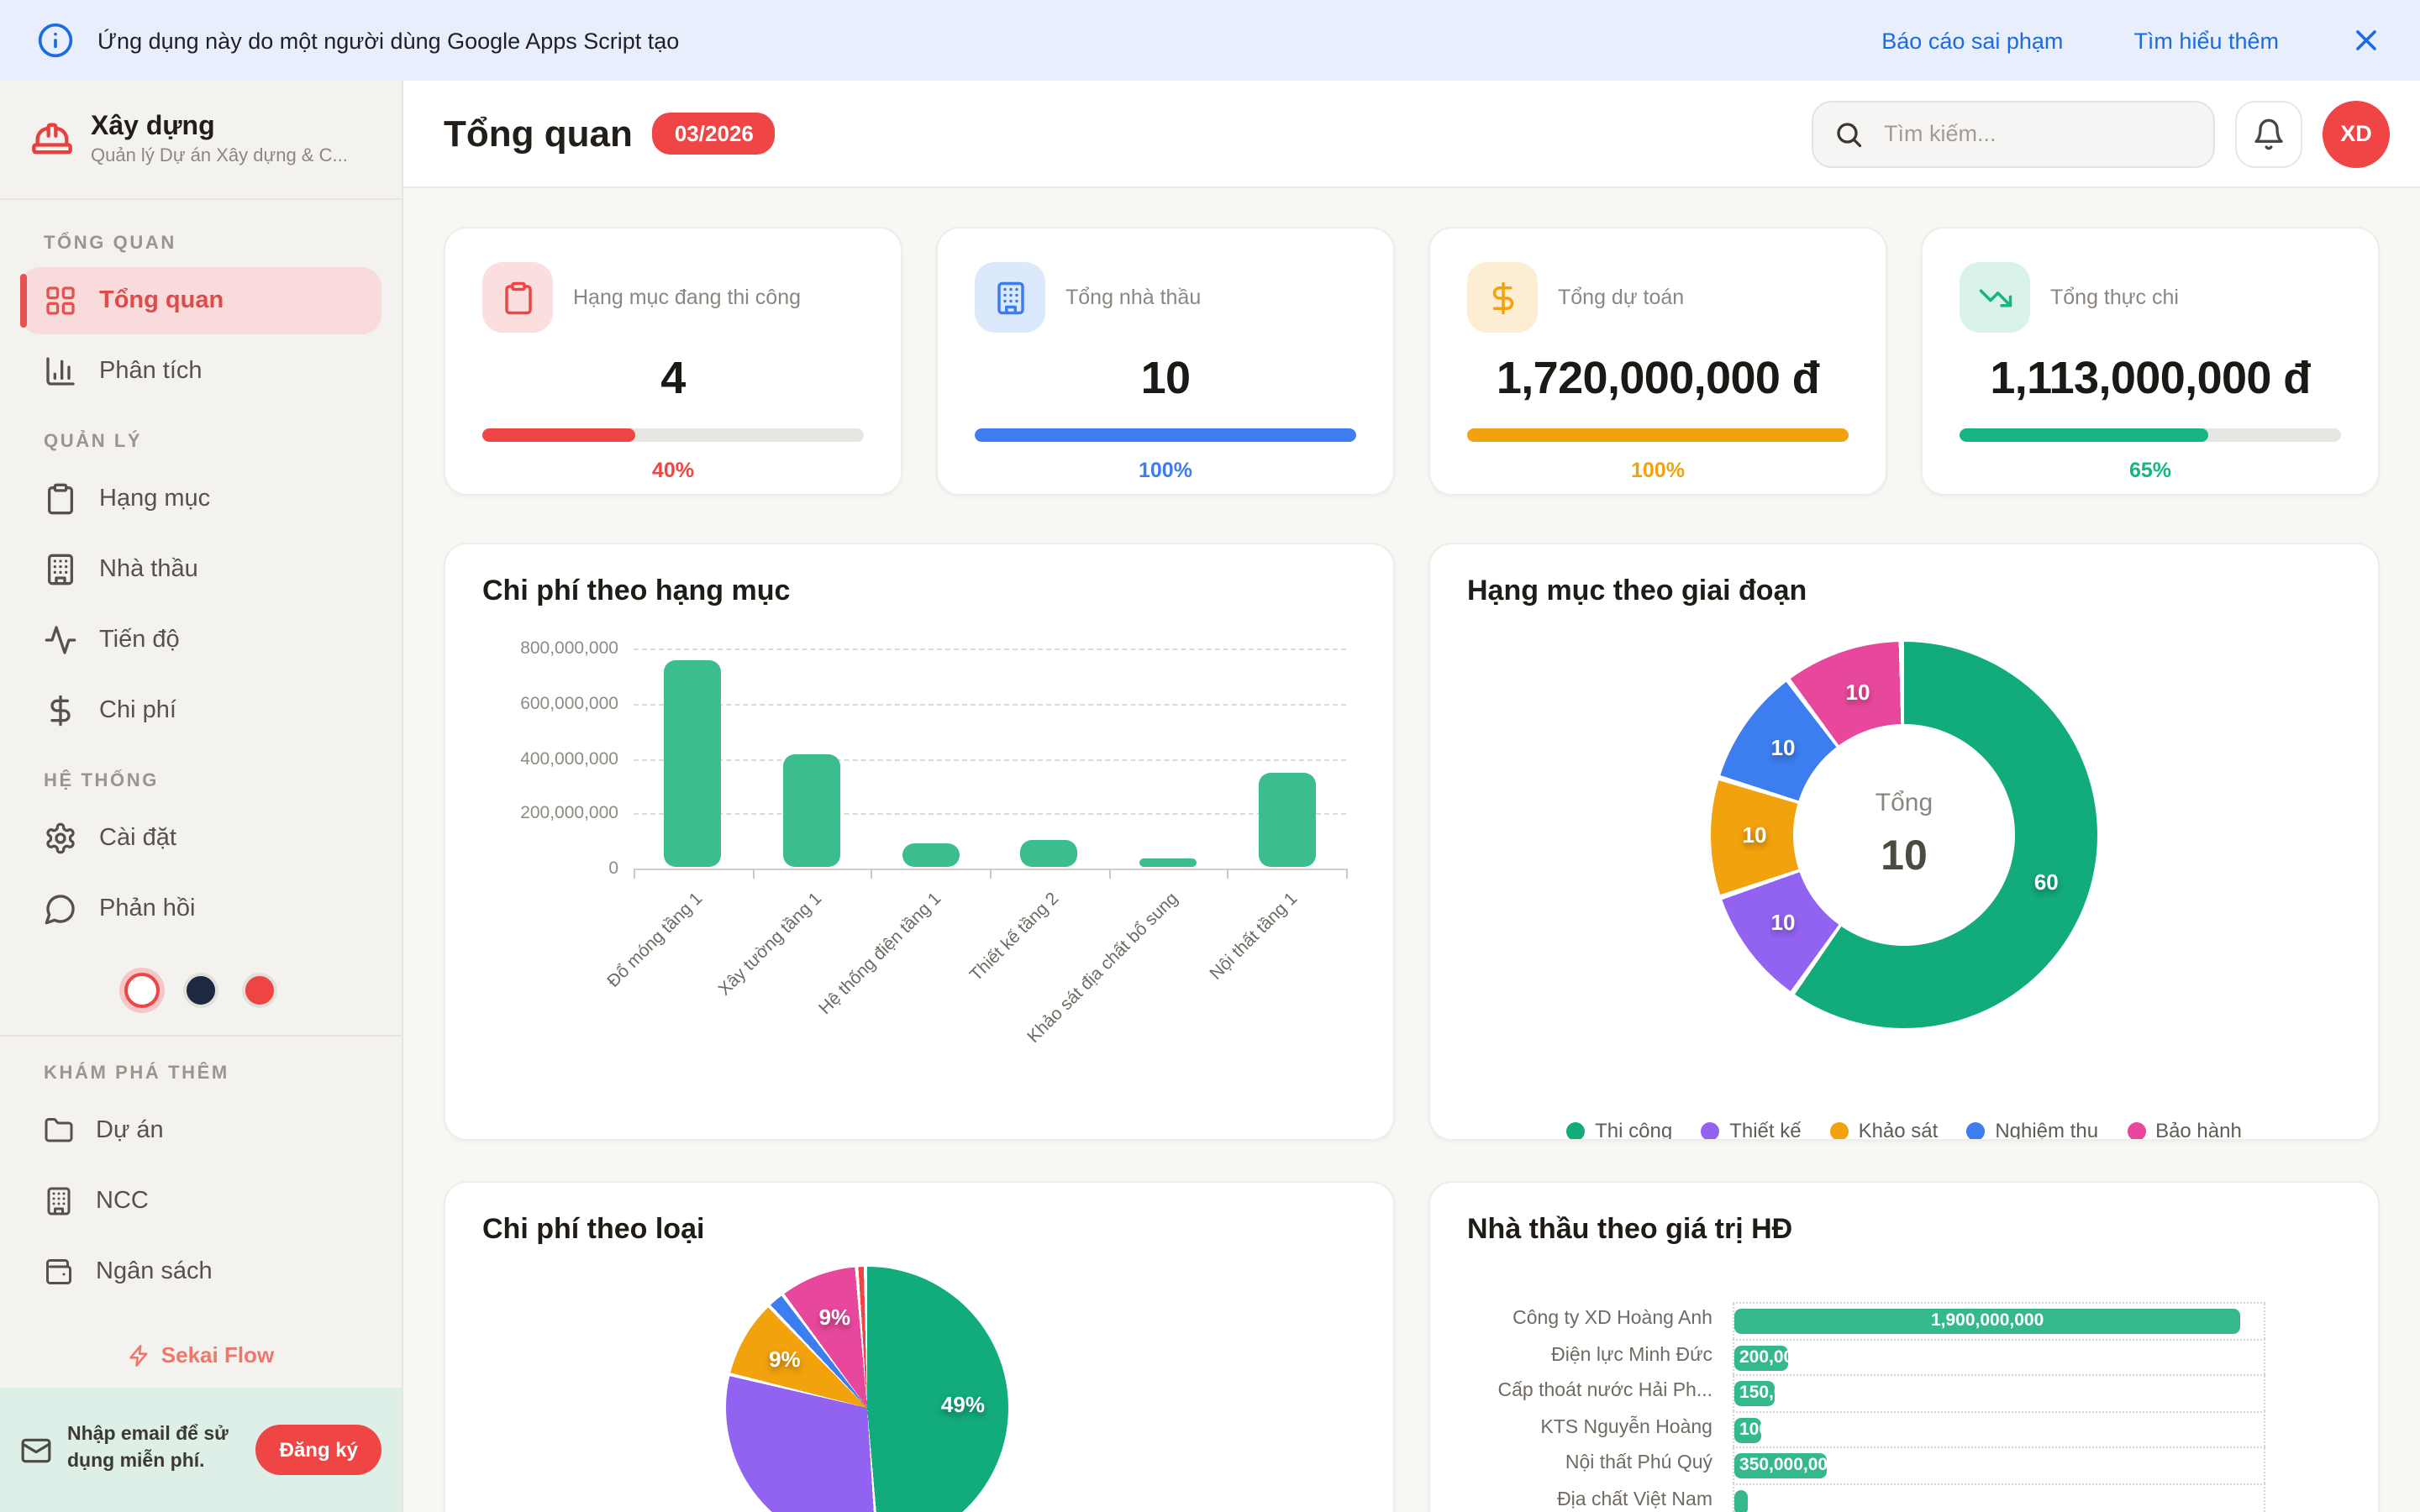 This screenshot has height=1512, width=2420. I want to click on stat-card: Tổng thực chi 1,113,000,000 đ 65%, so click(2150, 361).